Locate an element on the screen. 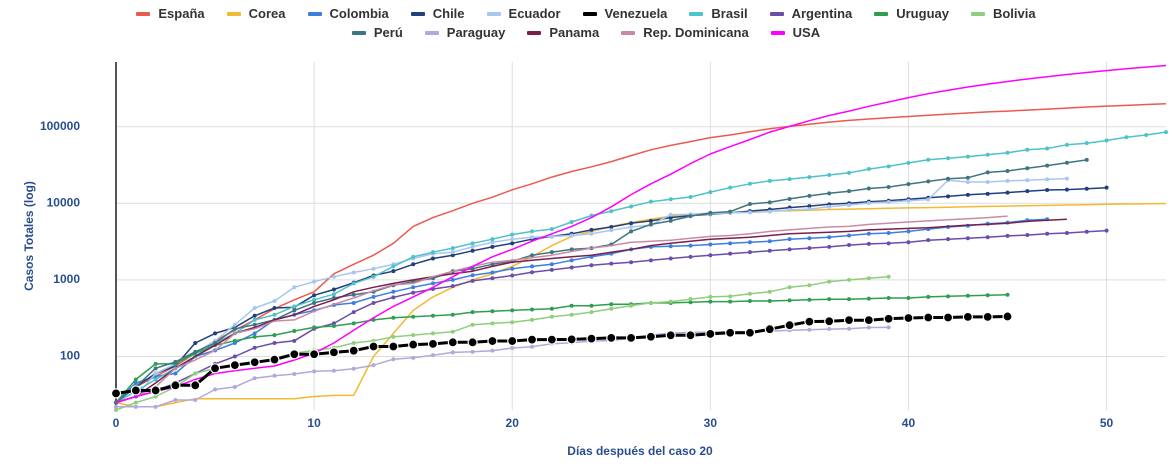  legend-label: Ecuador is located at coordinates (534, 13).